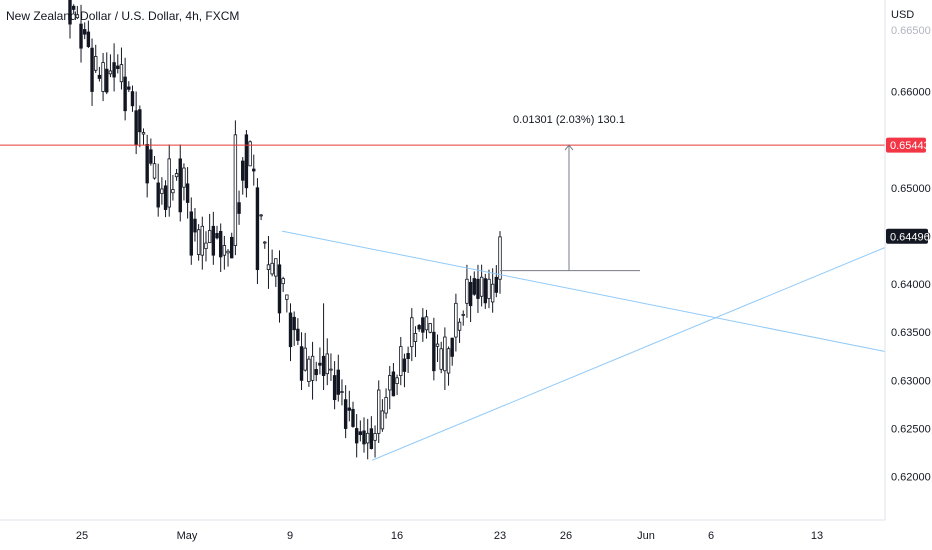 The height and width of the screenshot is (550, 932). I want to click on time-axis: 25 May 9 16 23 26 Jun 6 13, so click(442, 530).